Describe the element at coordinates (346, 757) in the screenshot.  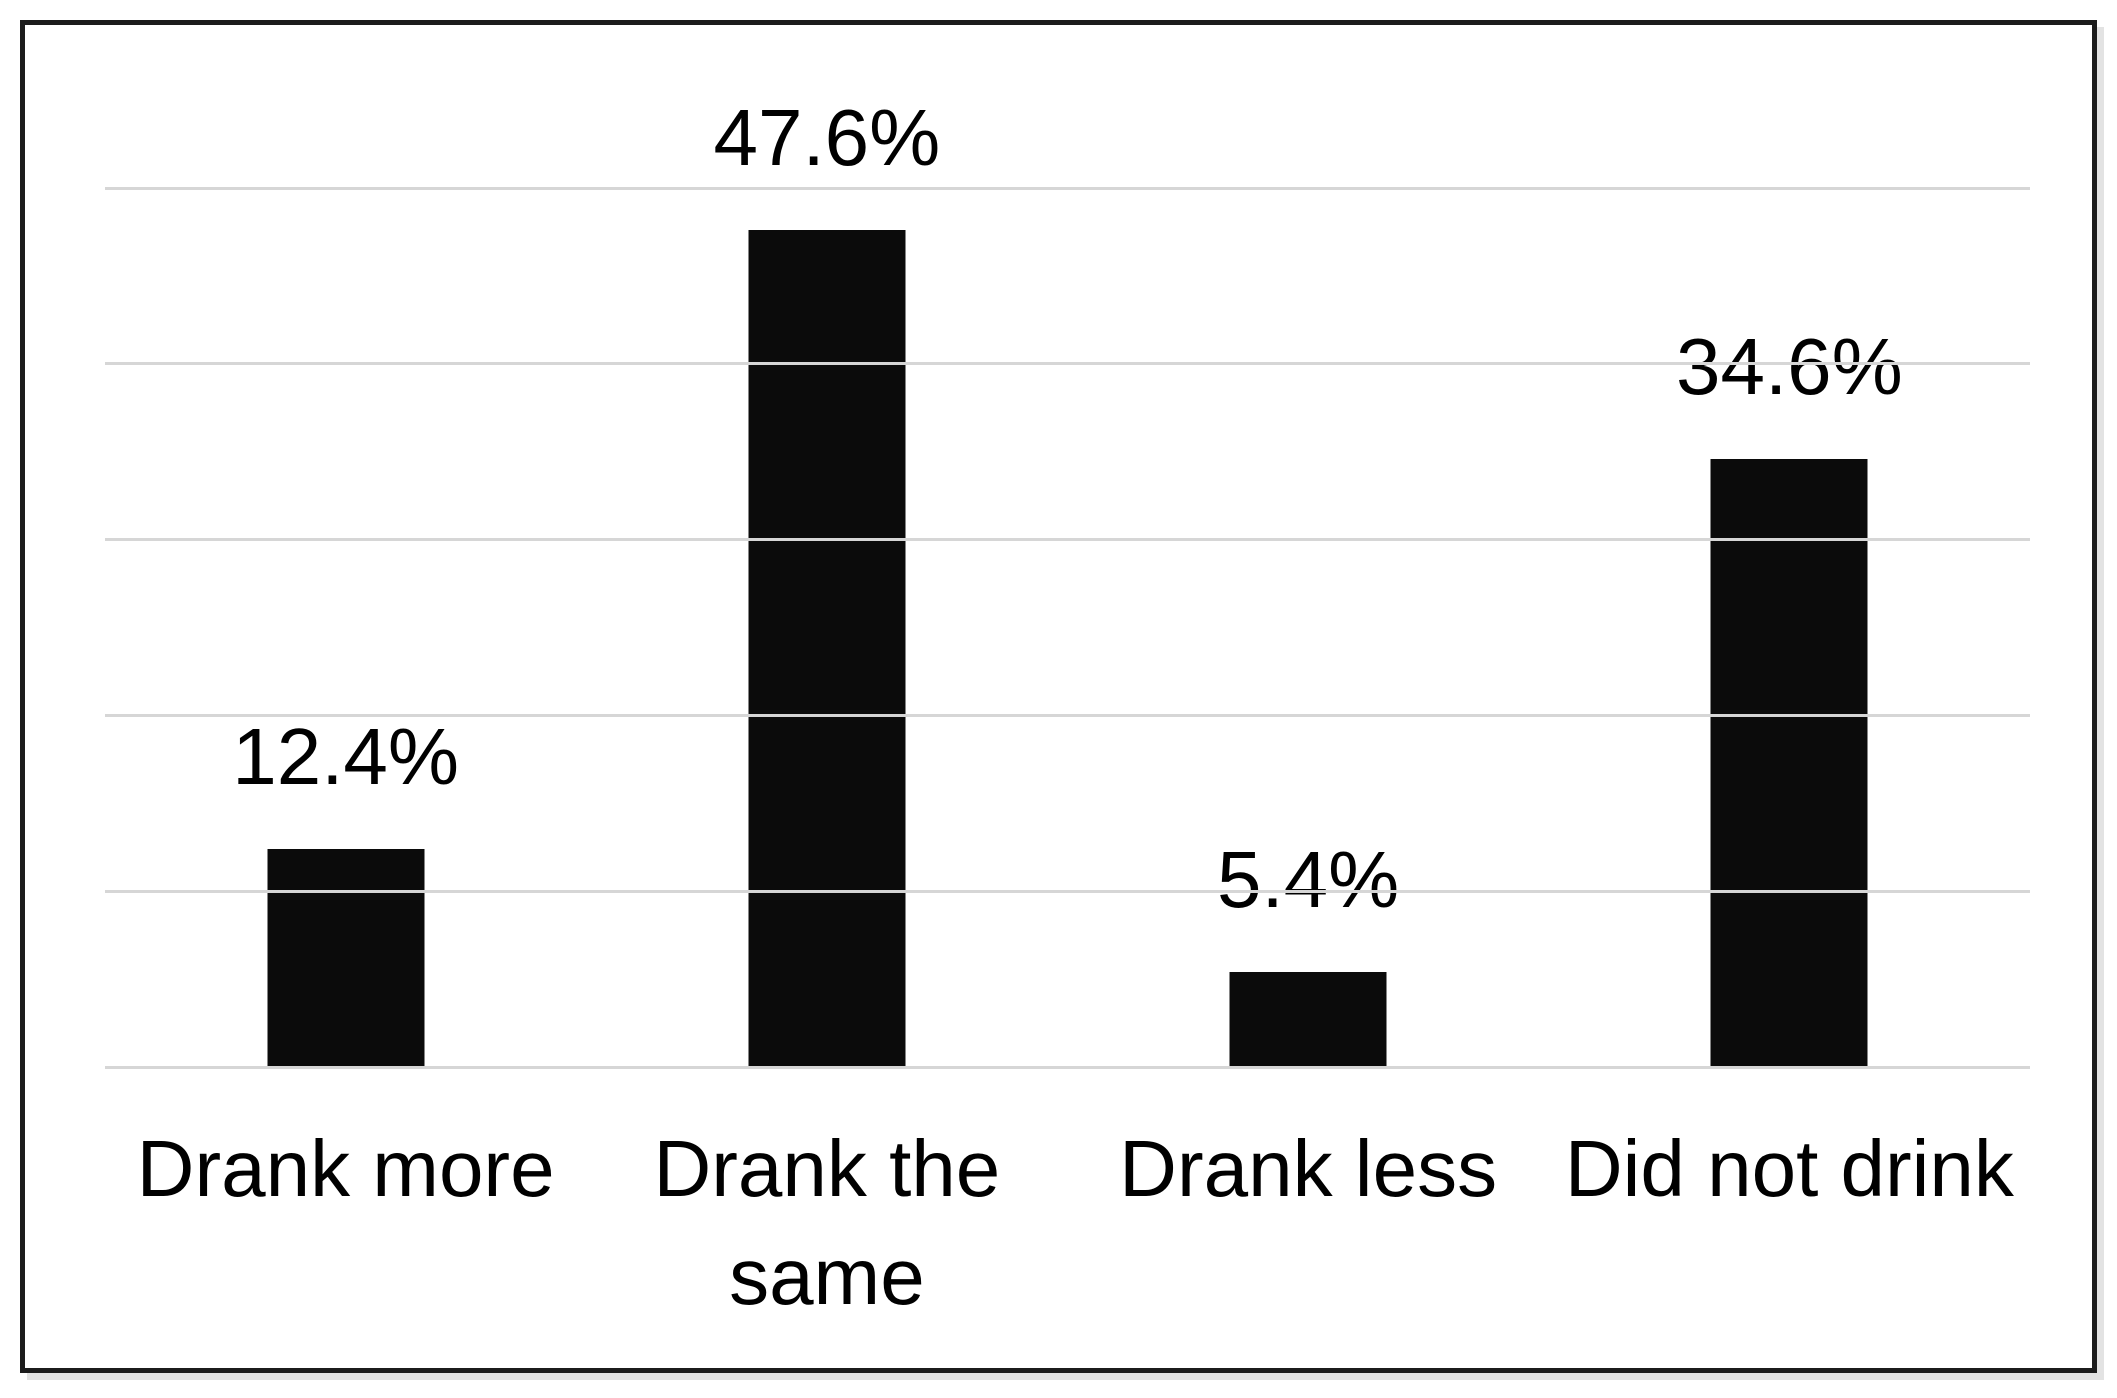
I see `bar-value-label: 12.4%` at that location.